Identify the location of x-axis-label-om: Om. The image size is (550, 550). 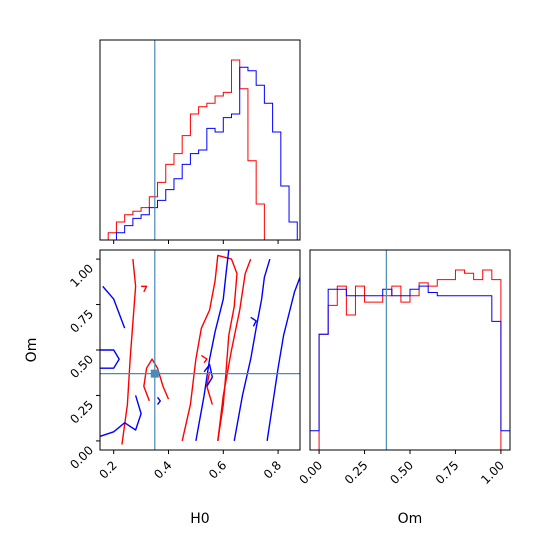
(410, 519).